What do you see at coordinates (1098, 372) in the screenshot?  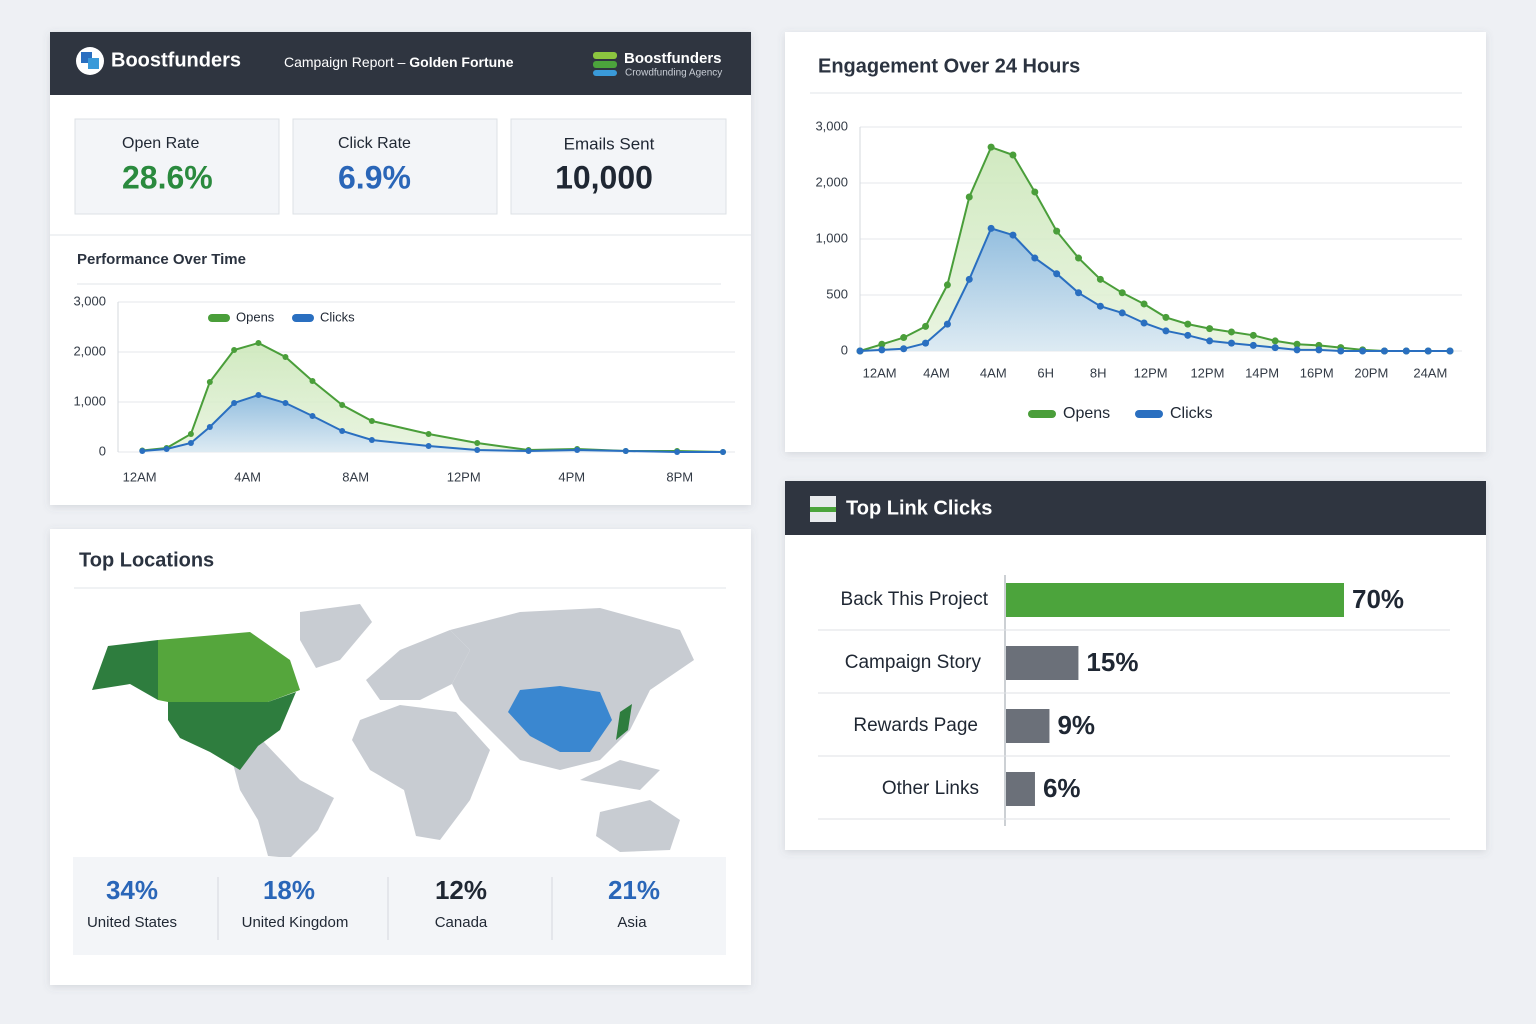 I see `x-tick-label: 8H` at bounding box center [1098, 372].